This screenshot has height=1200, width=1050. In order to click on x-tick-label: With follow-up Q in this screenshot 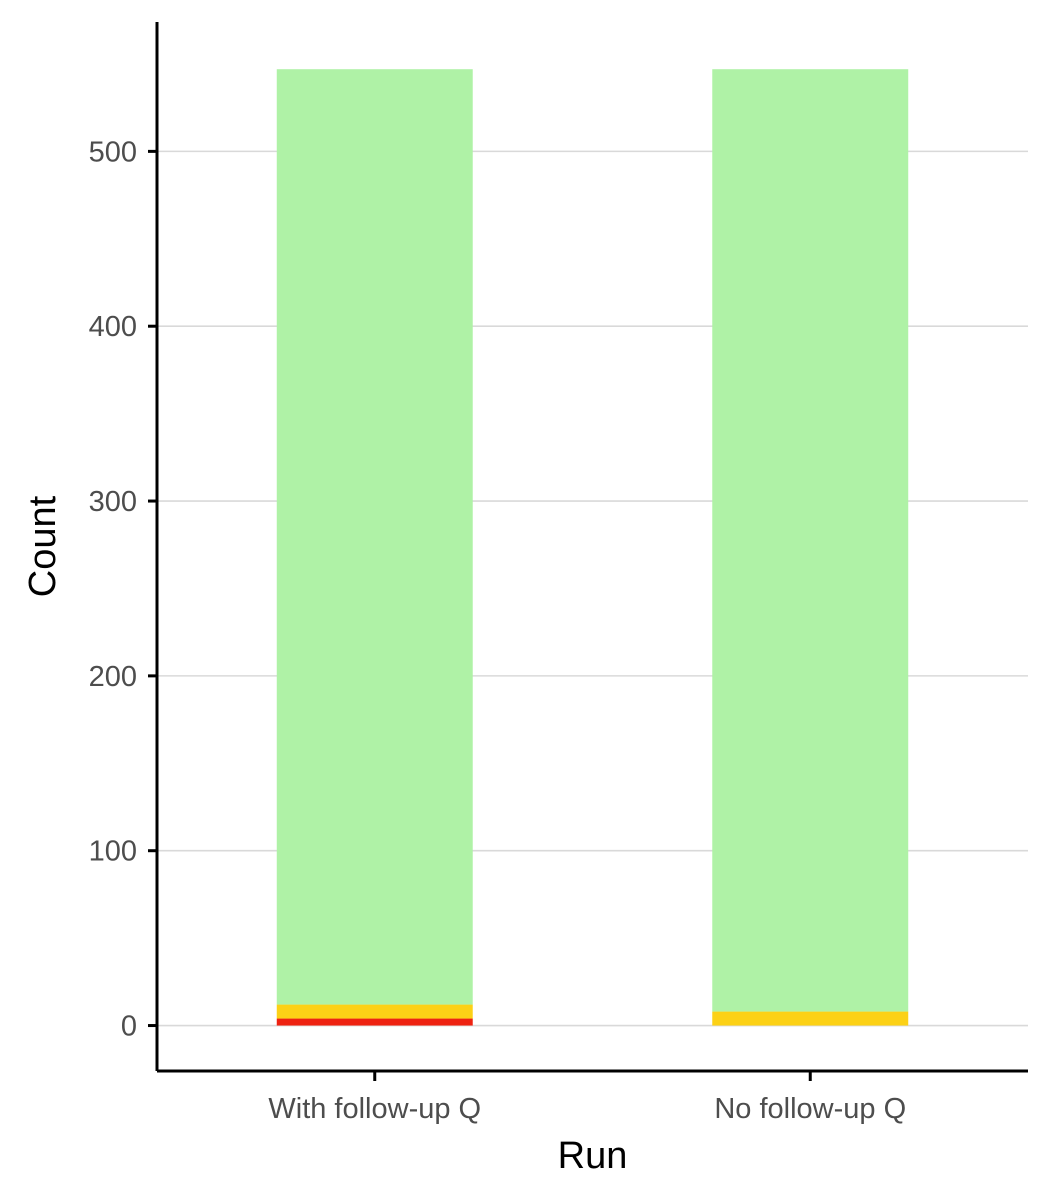, I will do `click(374, 1109)`.